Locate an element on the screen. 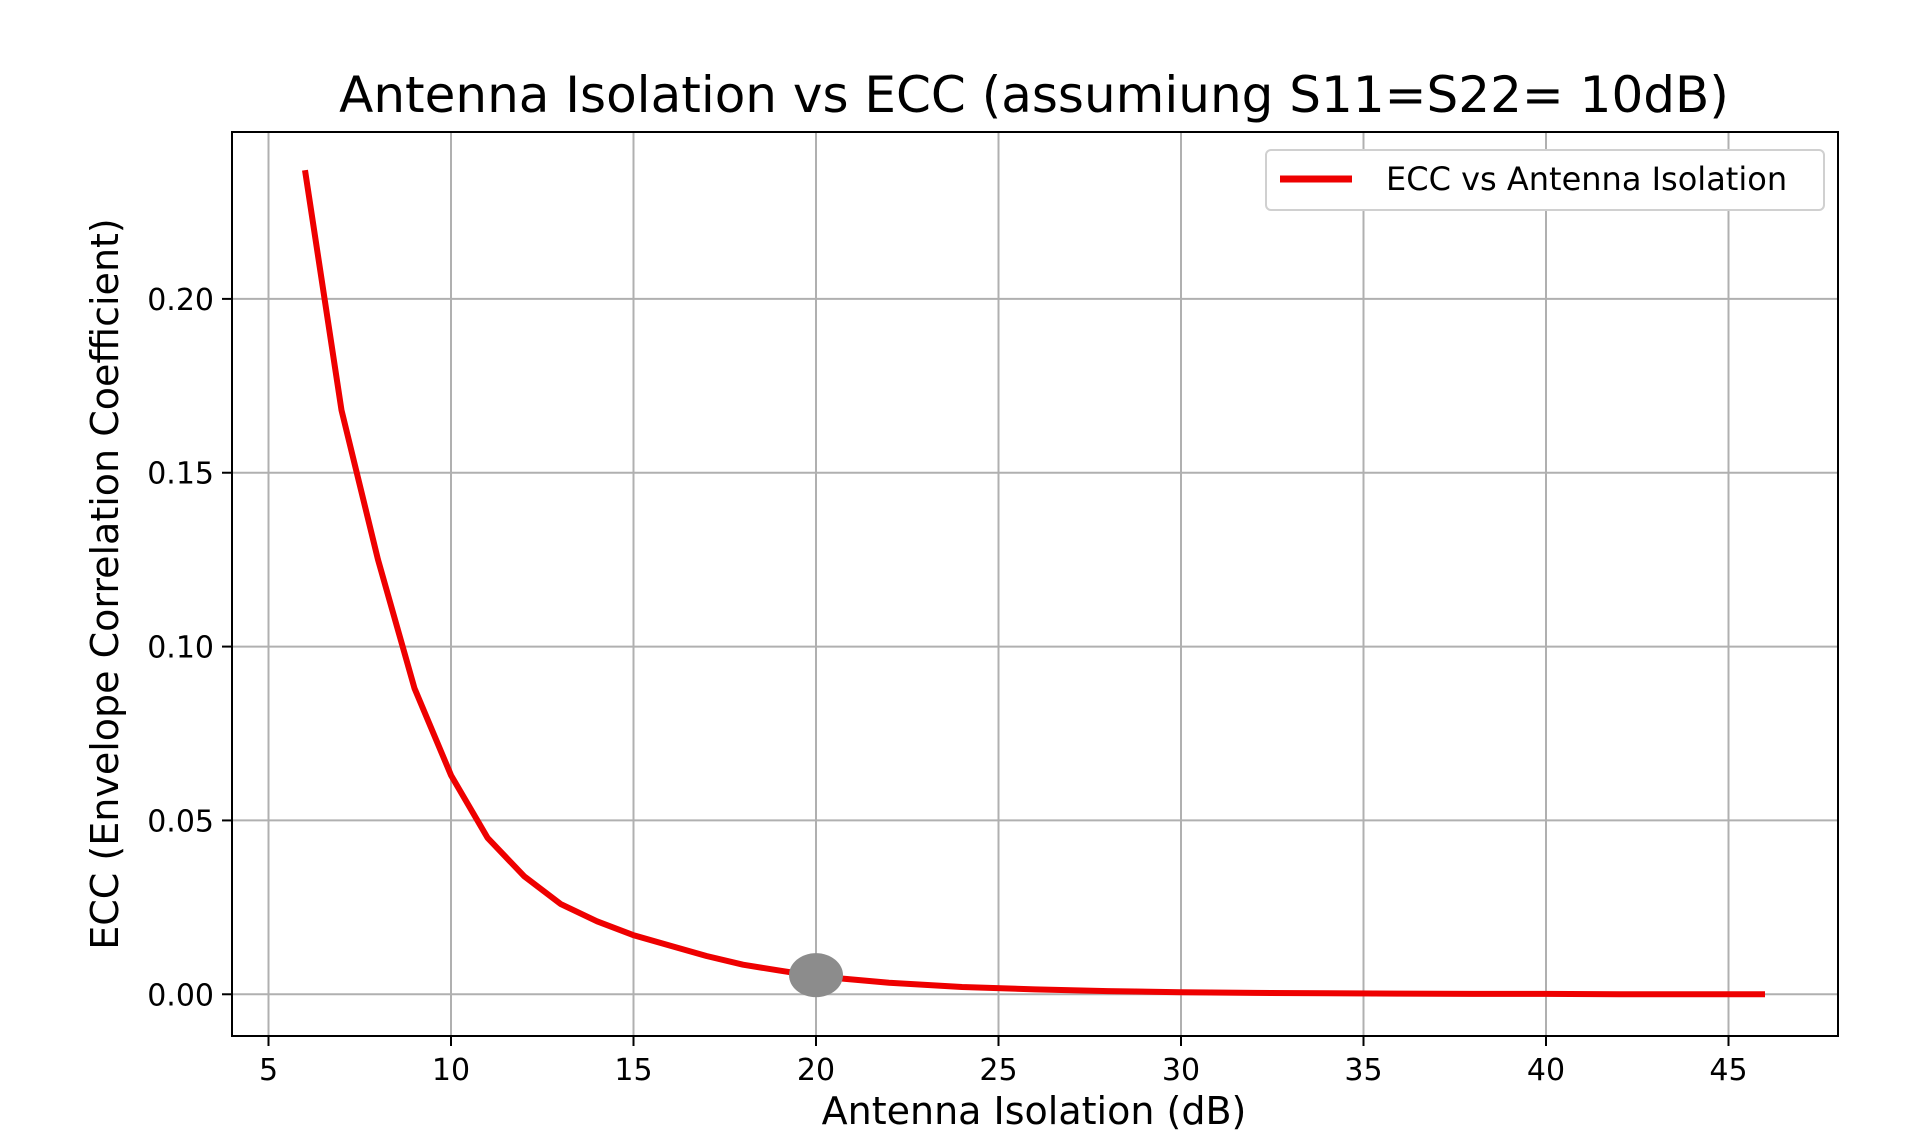 Image resolution: width=1918 pixels, height=1144 pixels. x-tick-label: 40 is located at coordinates (1546, 1070).